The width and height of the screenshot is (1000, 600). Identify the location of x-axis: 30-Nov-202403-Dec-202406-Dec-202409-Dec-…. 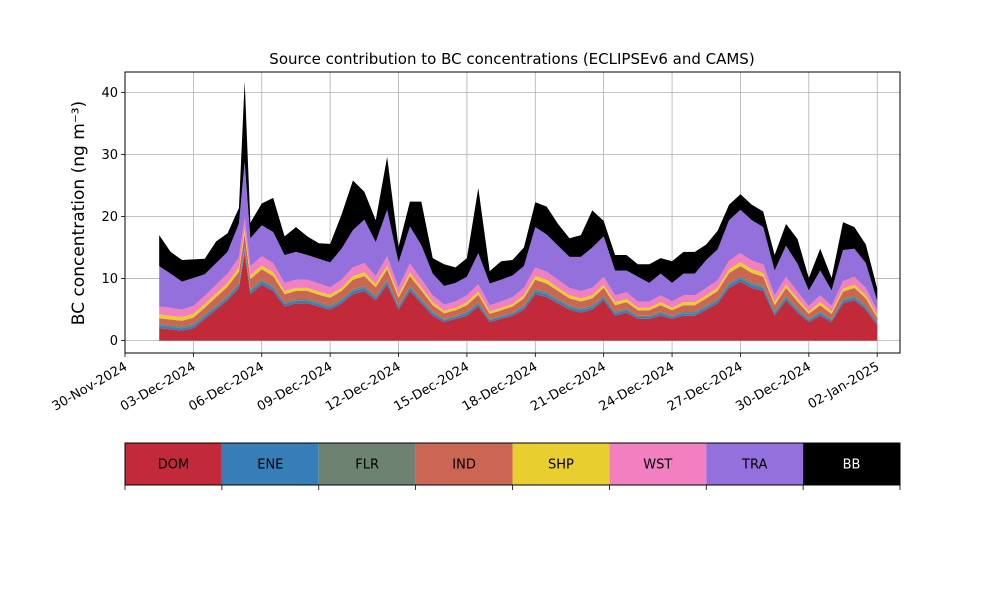
(466, 384).